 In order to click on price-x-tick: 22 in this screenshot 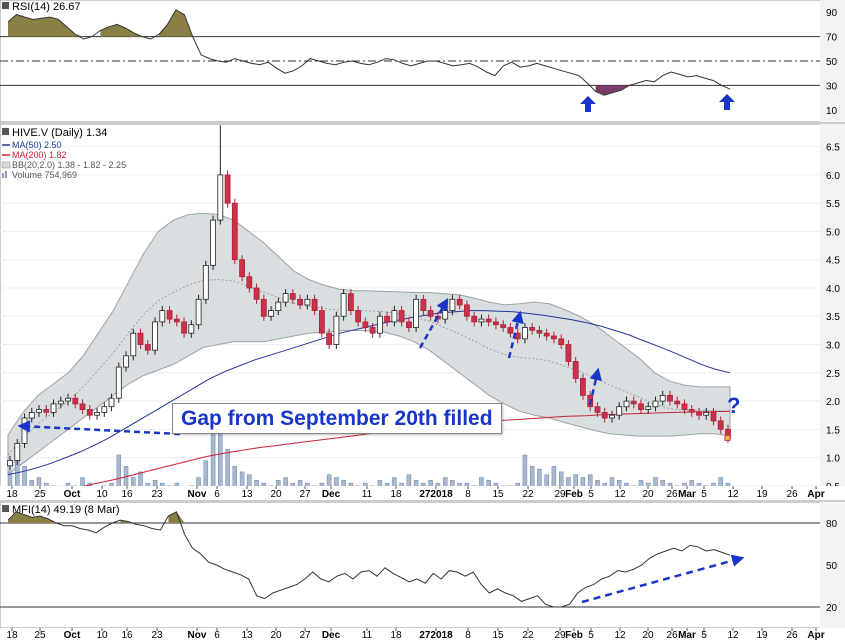, I will do `click(528, 494)`.